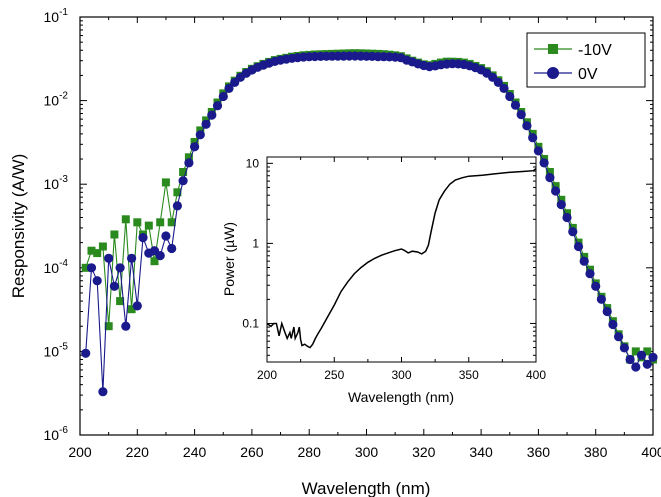  Describe the element at coordinates (424, 452) in the screenshot. I see `main-x-tick-label: 320` at that location.